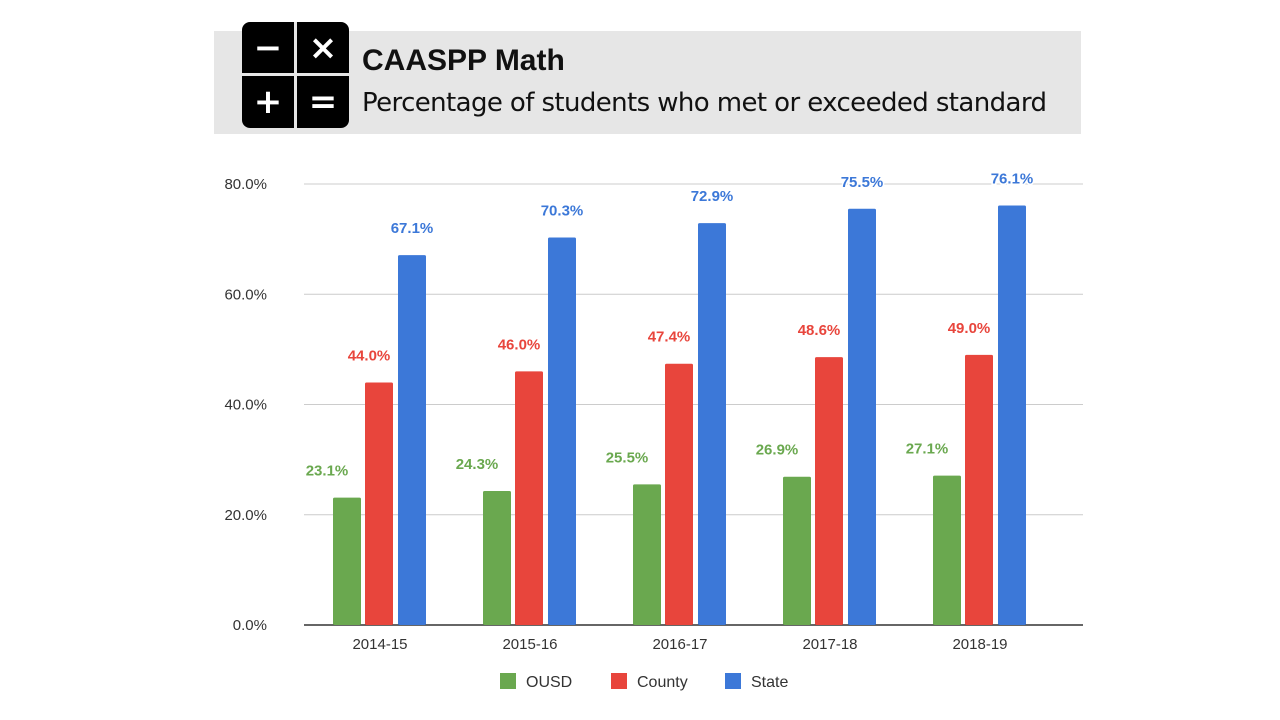 This screenshot has height=720, width=1280. I want to click on y-tick-label: 0.0%, so click(250, 625).